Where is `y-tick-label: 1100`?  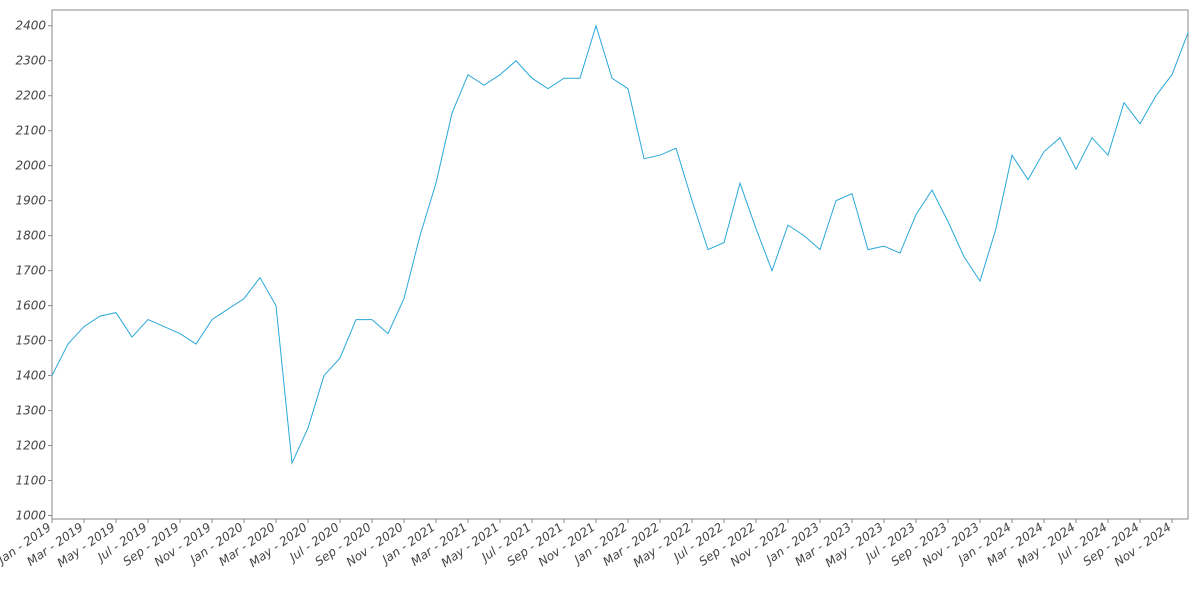
y-tick-label: 1100 is located at coordinates (30, 481).